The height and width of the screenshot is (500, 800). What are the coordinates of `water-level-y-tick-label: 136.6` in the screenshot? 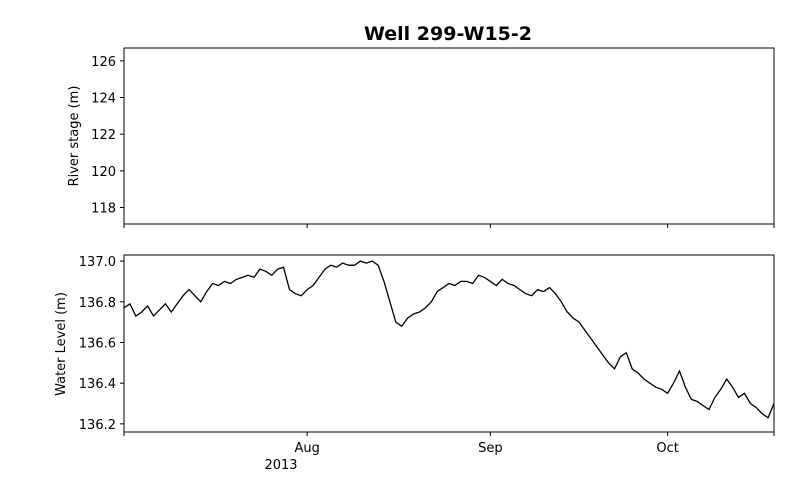 It's located at (97, 343).